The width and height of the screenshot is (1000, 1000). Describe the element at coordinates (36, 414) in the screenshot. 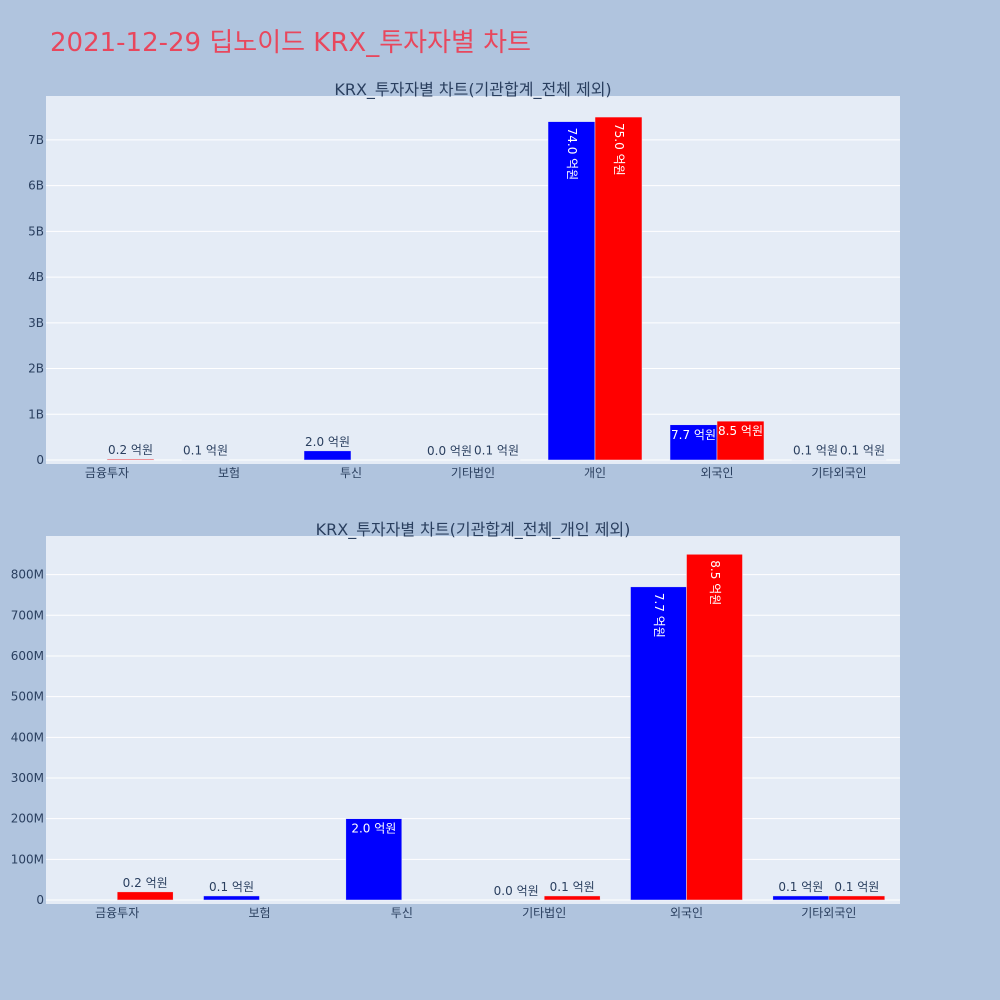

I see `y-tick-label: 1B` at that location.